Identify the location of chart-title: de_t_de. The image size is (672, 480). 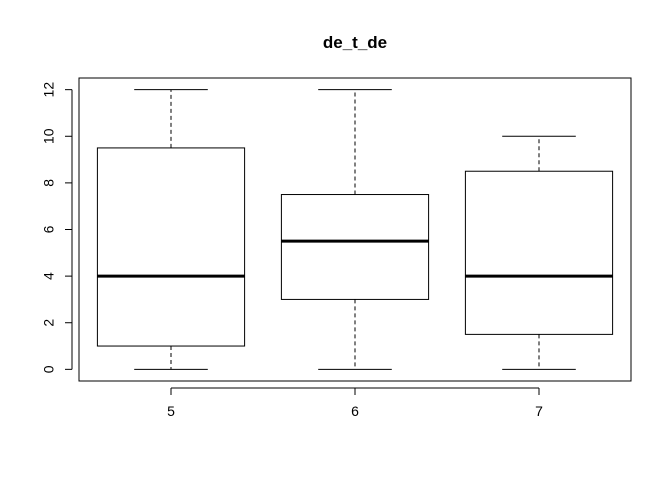
(355, 42).